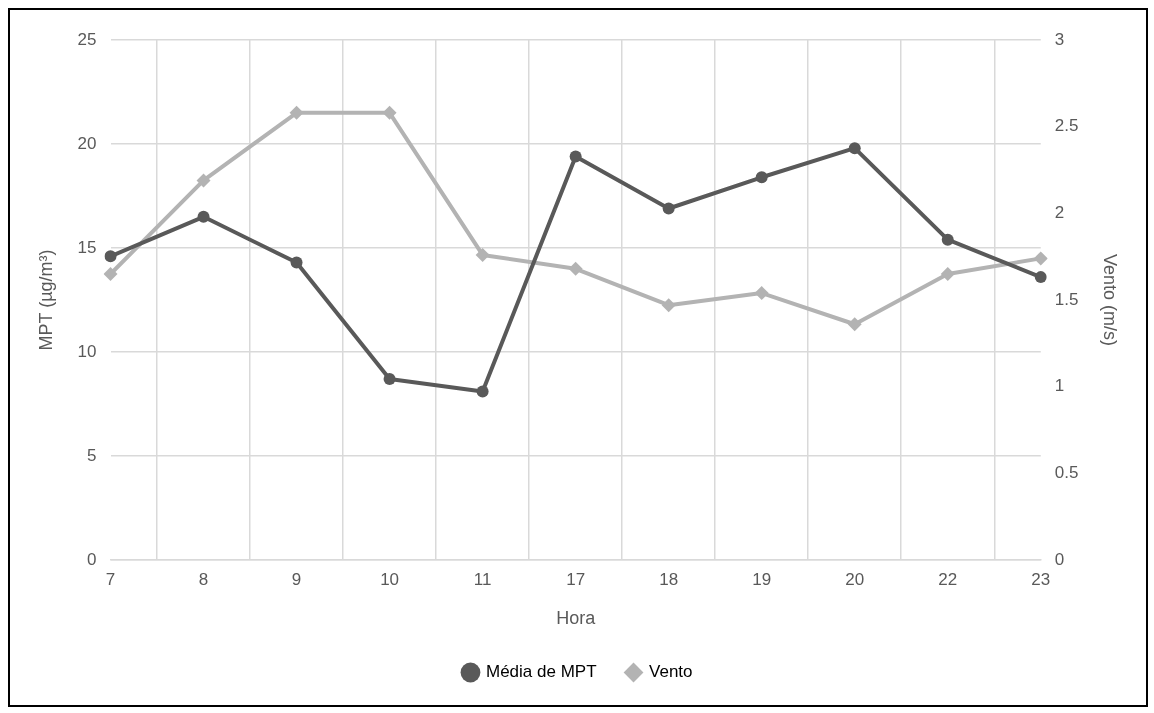 This screenshot has height=713, width=1154. I want to click on x-tick-label: 18, so click(669, 579).